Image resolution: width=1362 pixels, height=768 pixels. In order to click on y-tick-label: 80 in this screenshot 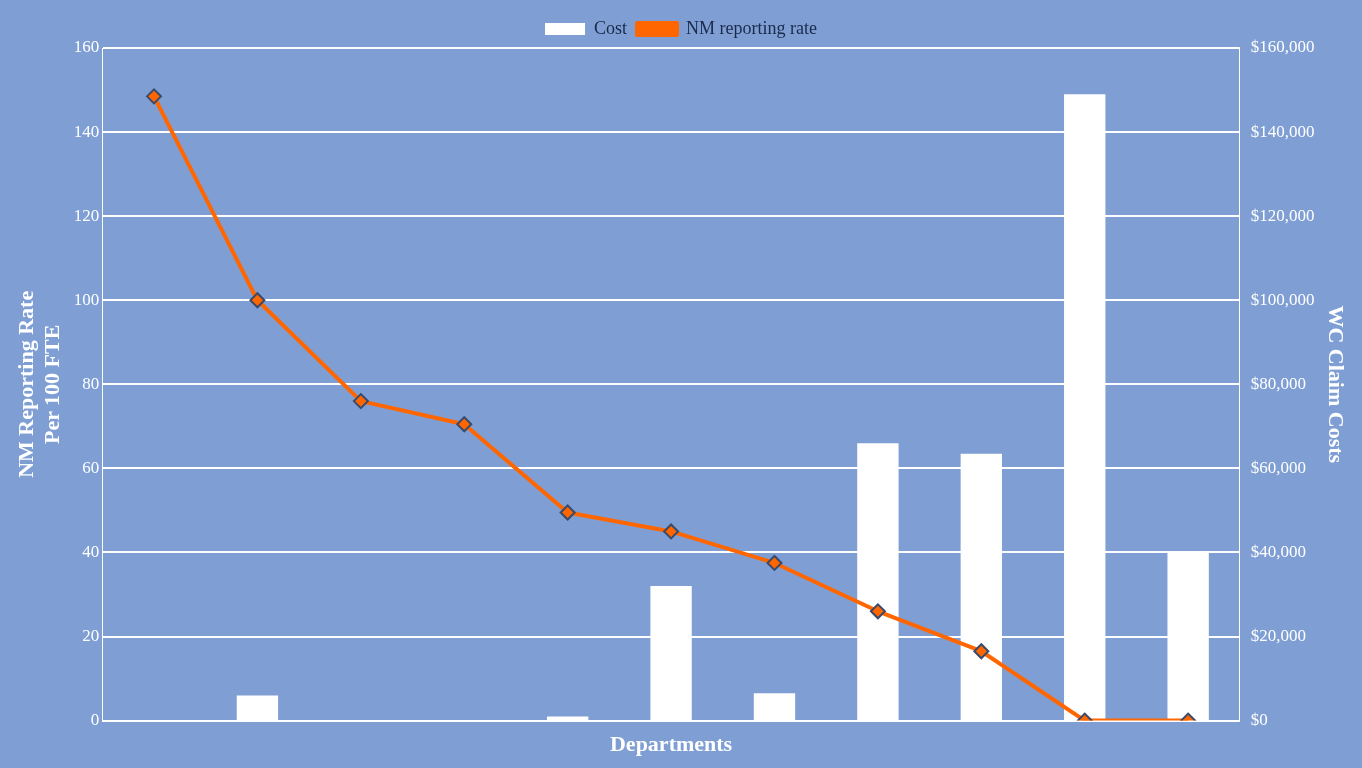, I will do `click(91, 383)`.